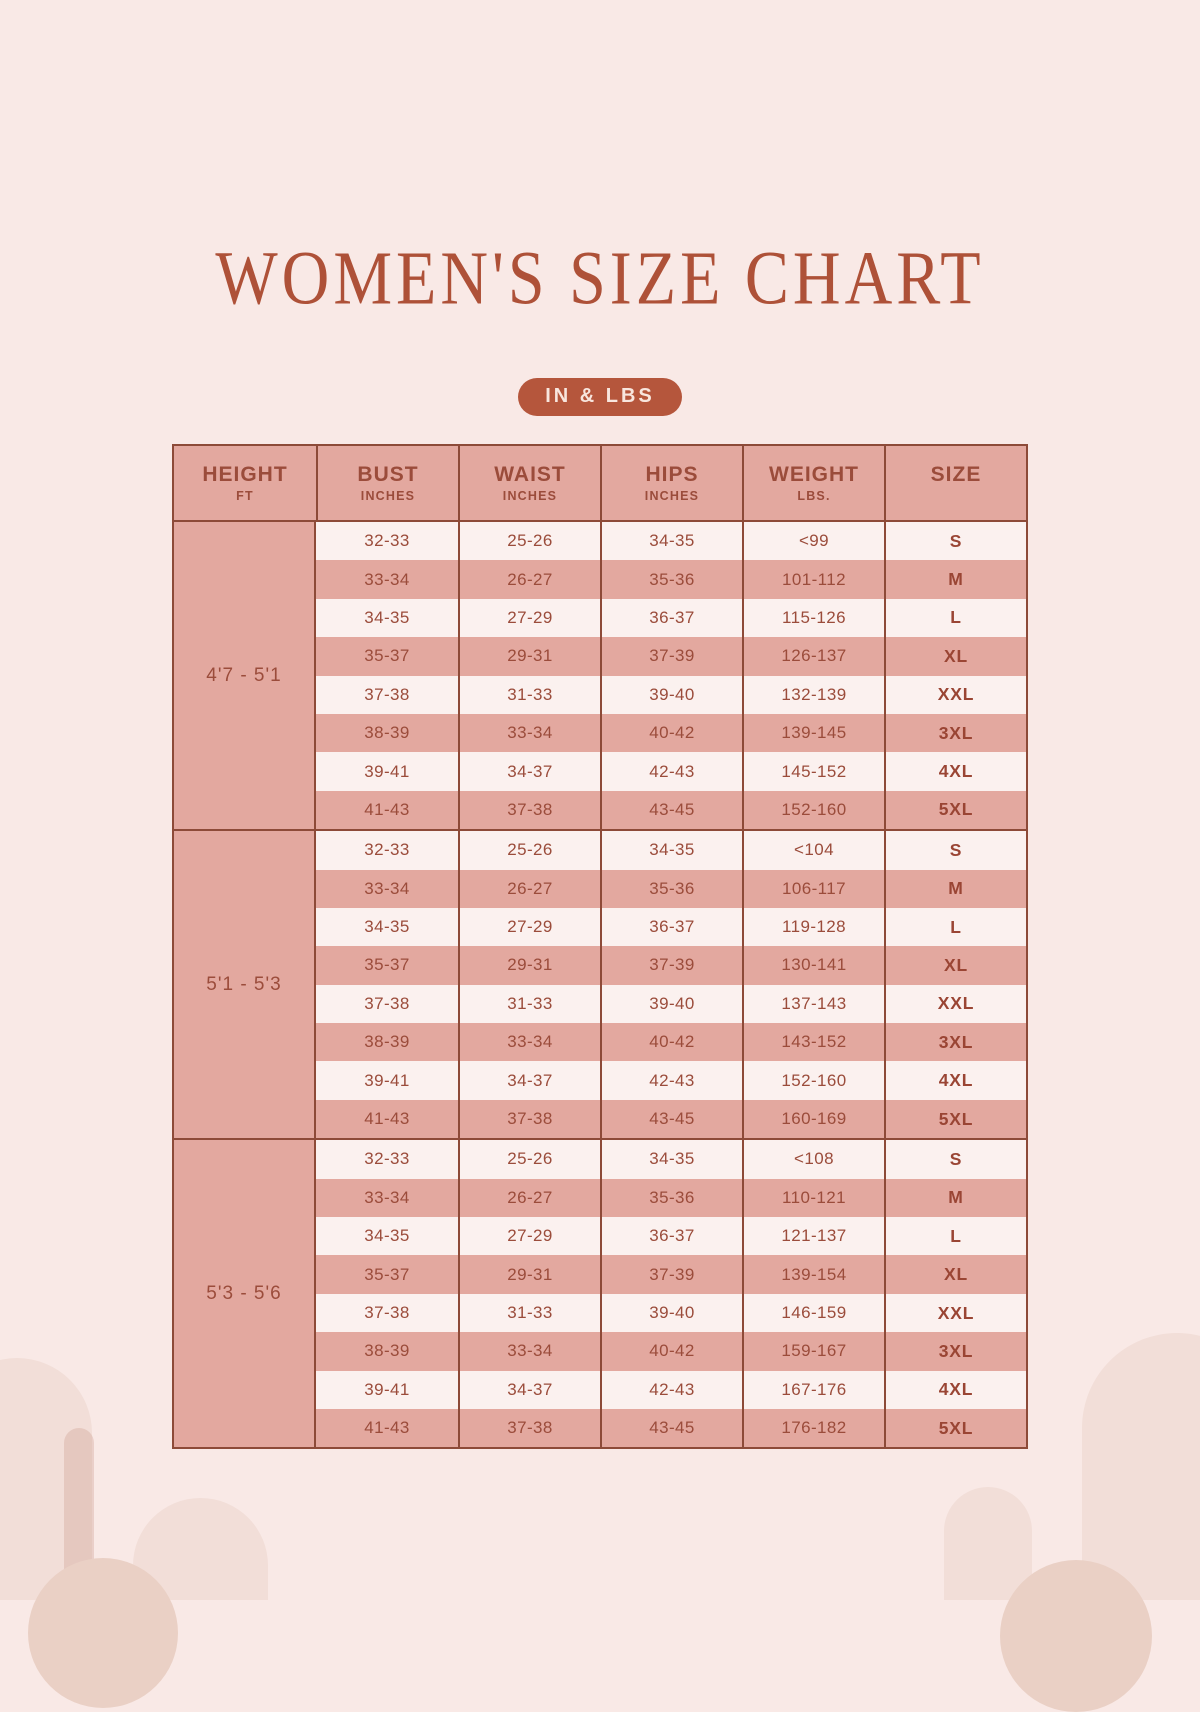 This screenshot has height=1712, width=1200. I want to click on cell-size: S, so click(955, 541).